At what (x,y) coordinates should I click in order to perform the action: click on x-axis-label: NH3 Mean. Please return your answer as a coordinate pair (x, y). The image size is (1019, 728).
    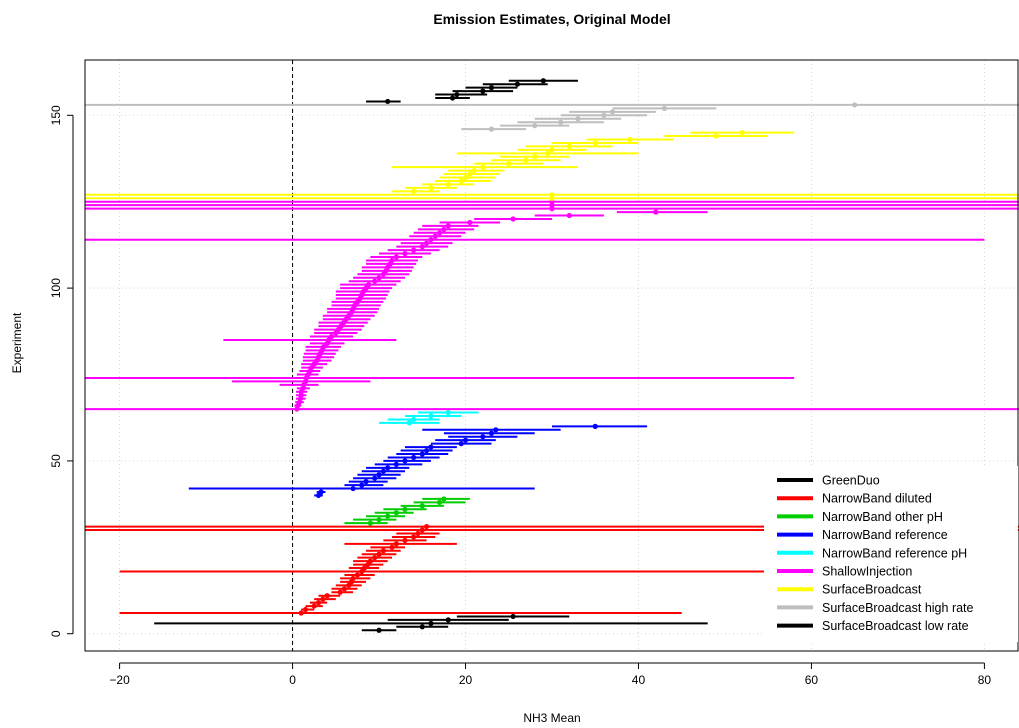
    Looking at the image, I should click on (551, 718).